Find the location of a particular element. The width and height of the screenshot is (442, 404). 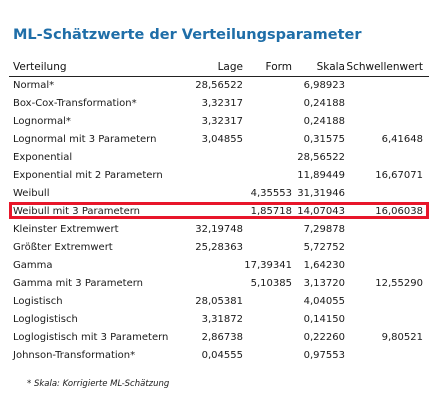

cell-verteilung: Box-Cox-Transformation* is located at coordinates (75, 103).